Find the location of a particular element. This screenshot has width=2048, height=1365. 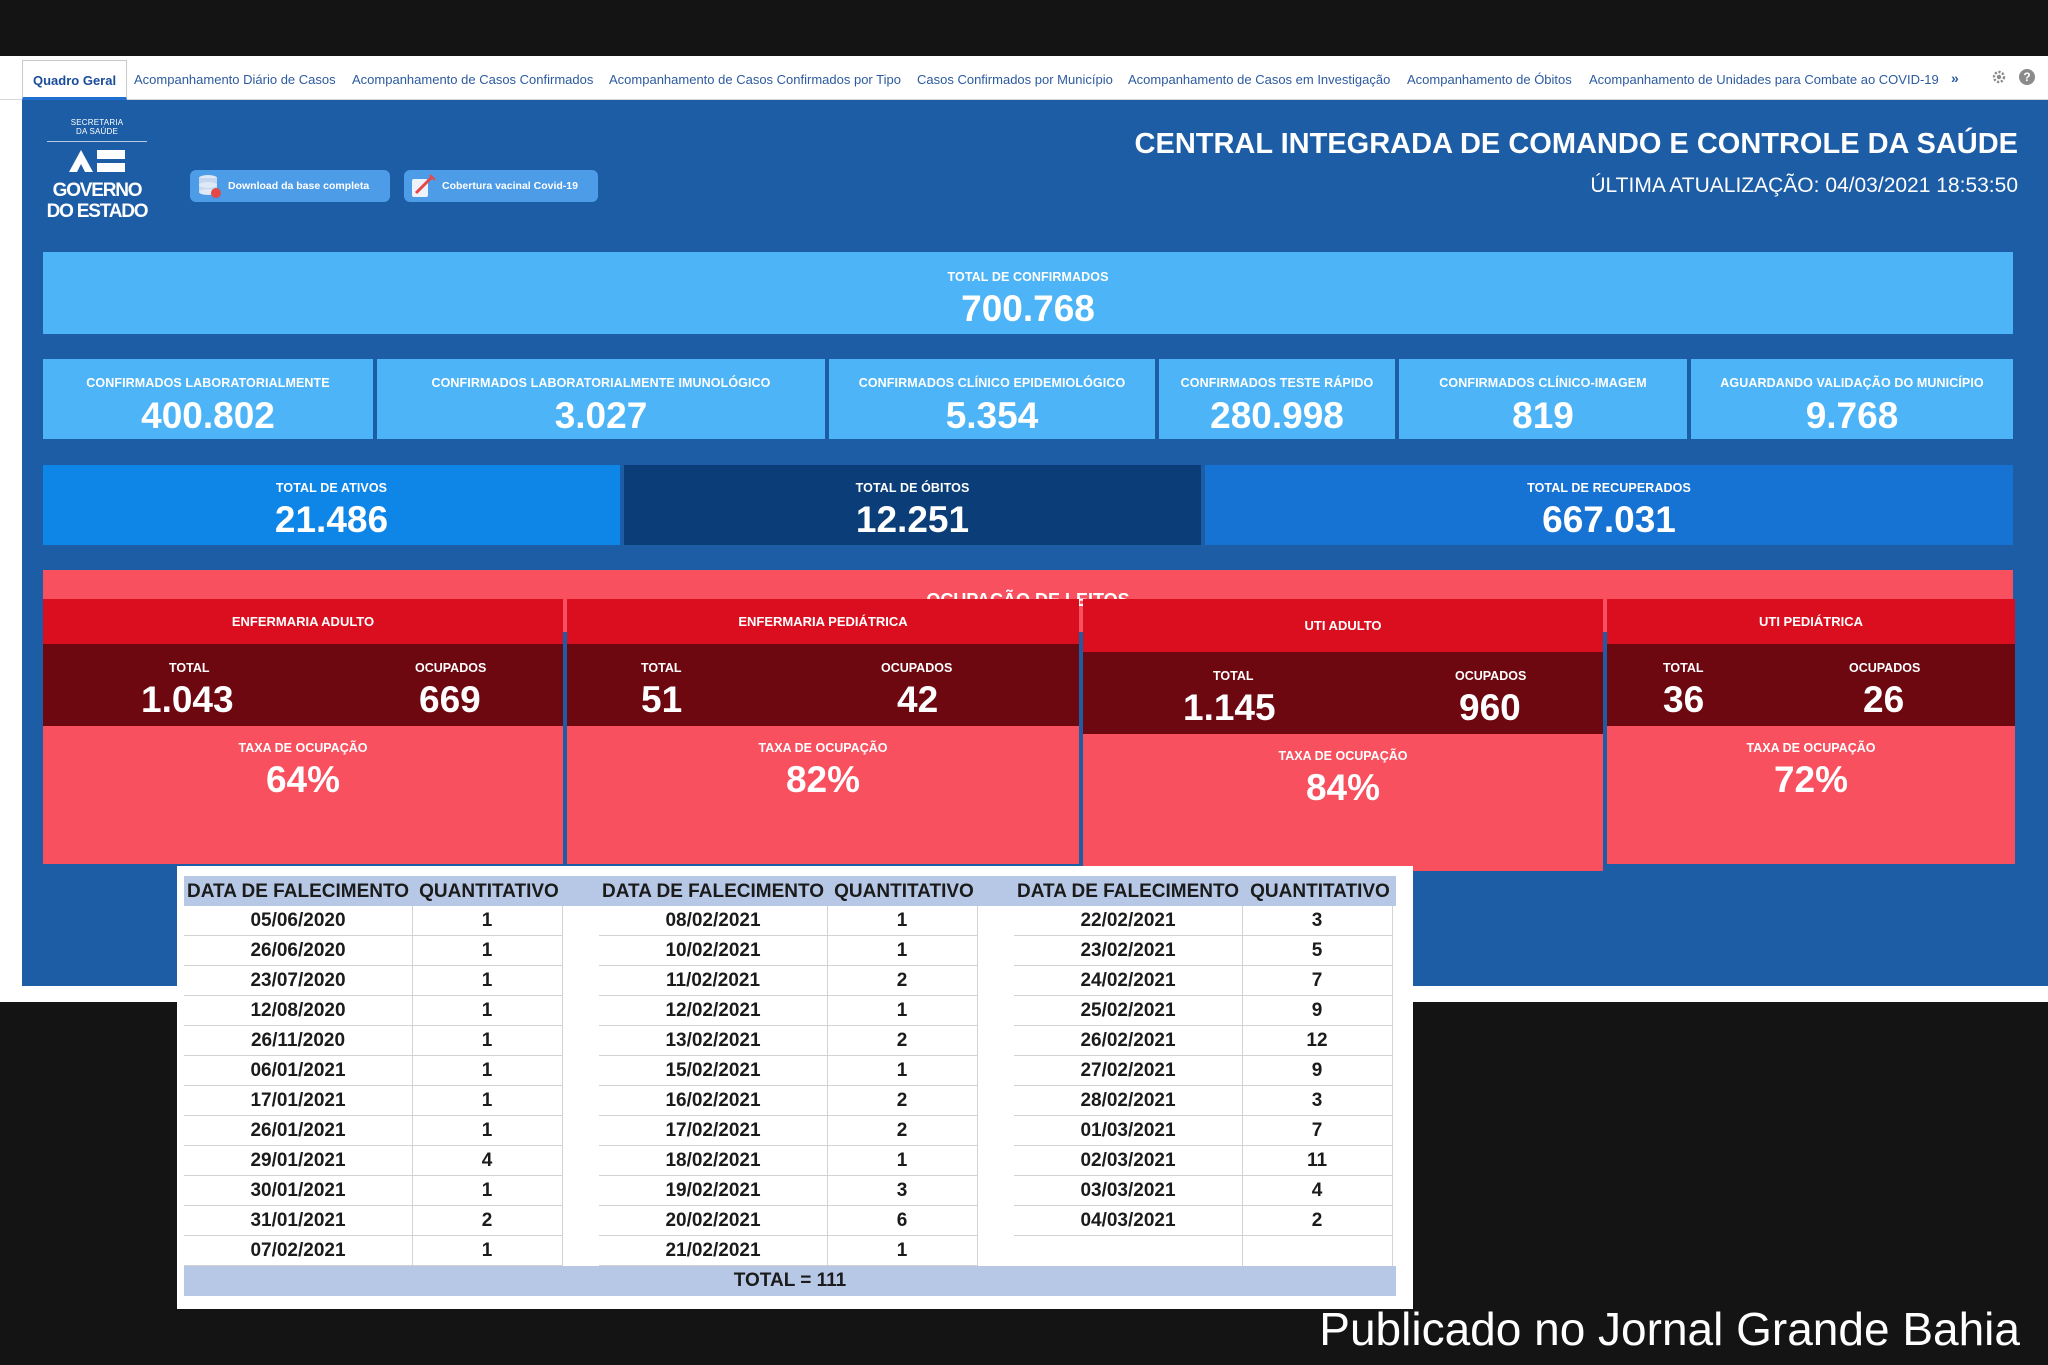

awaiting-validation-value: 9.768 is located at coordinates (1852, 415).